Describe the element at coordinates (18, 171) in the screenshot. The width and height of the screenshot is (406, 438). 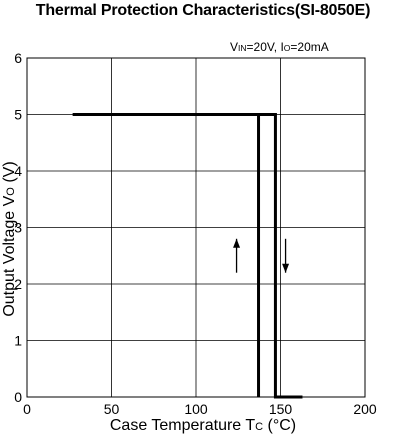
I see `y-tick-label: 4` at that location.